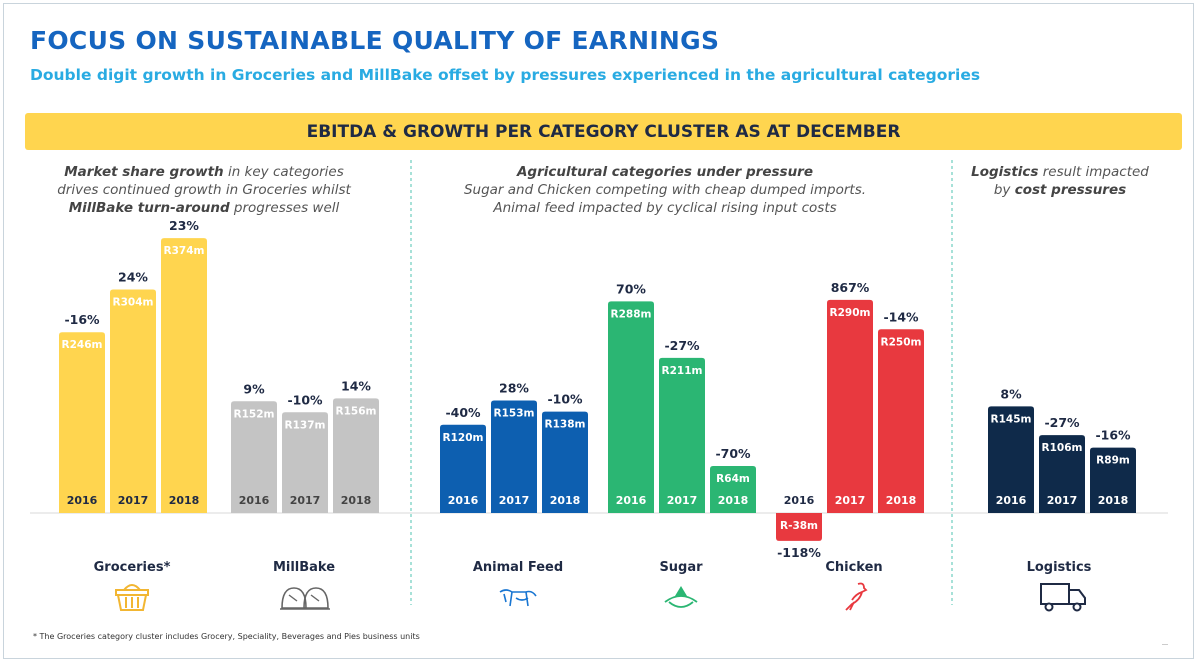 The height and width of the screenshot is (664, 1199). Describe the element at coordinates (1059, 567) in the screenshot. I see `category-label-logistics: Logistics` at that location.